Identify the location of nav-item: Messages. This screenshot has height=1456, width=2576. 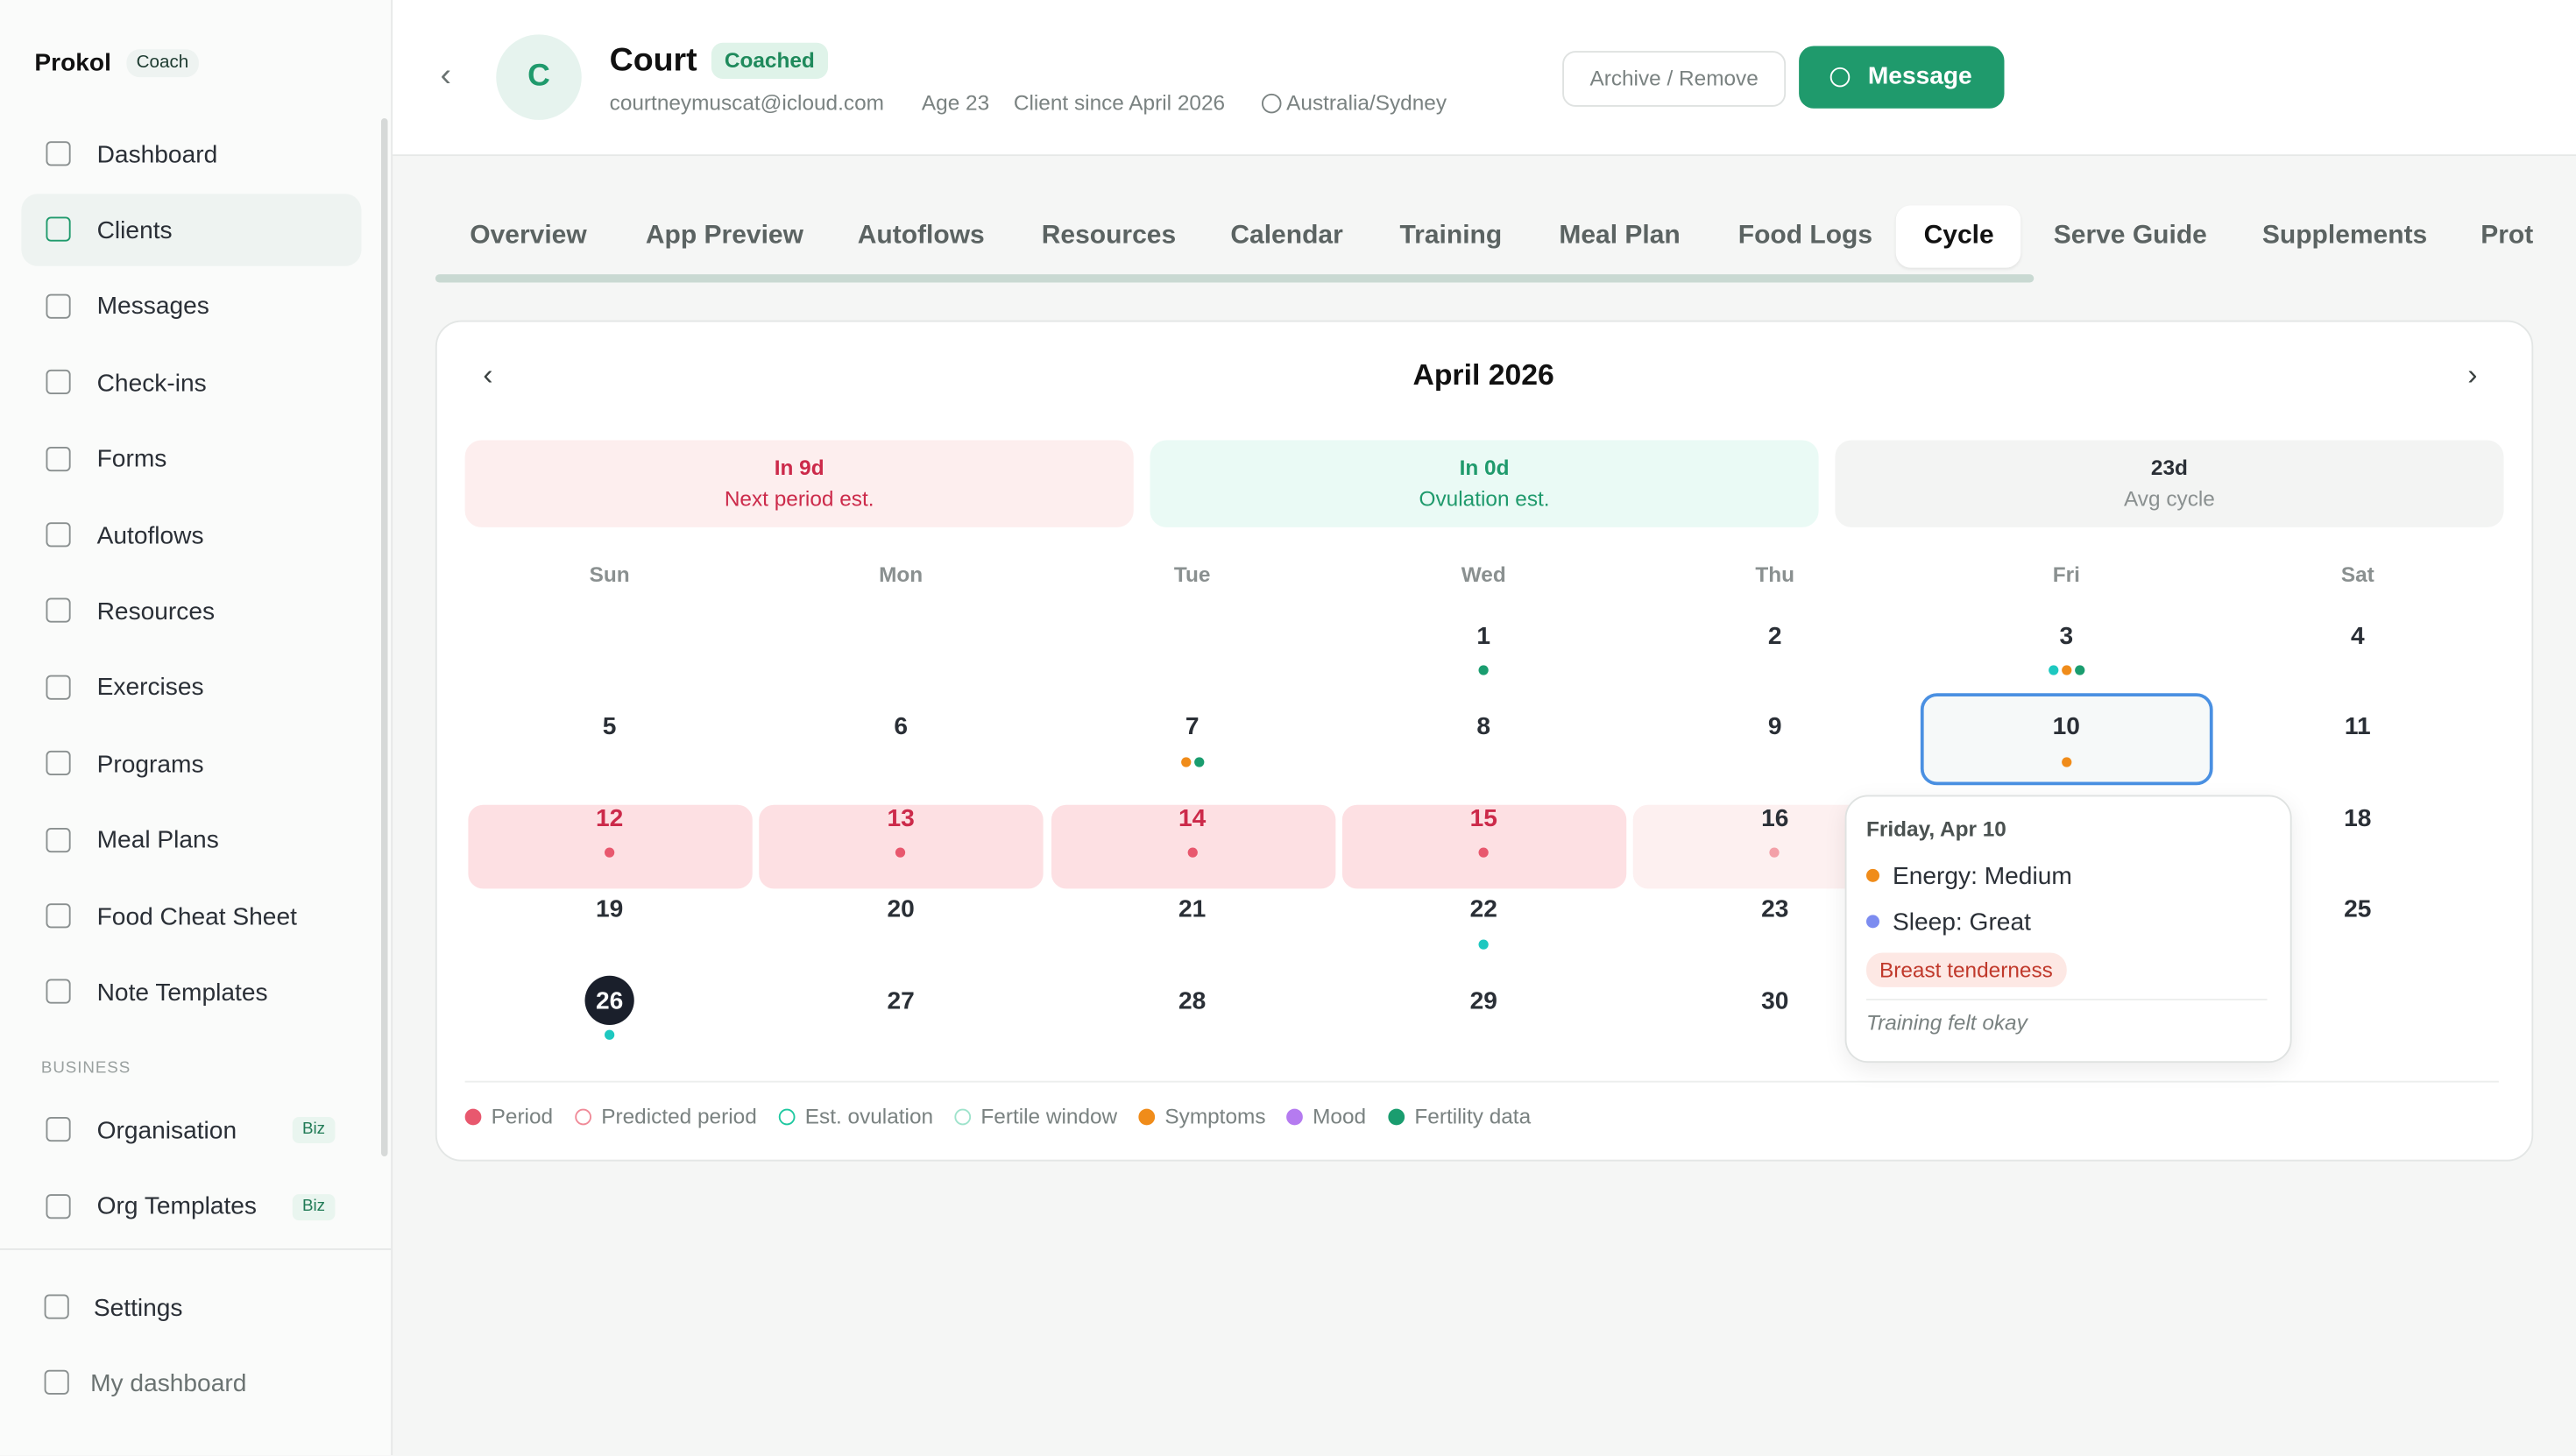
(152, 307).